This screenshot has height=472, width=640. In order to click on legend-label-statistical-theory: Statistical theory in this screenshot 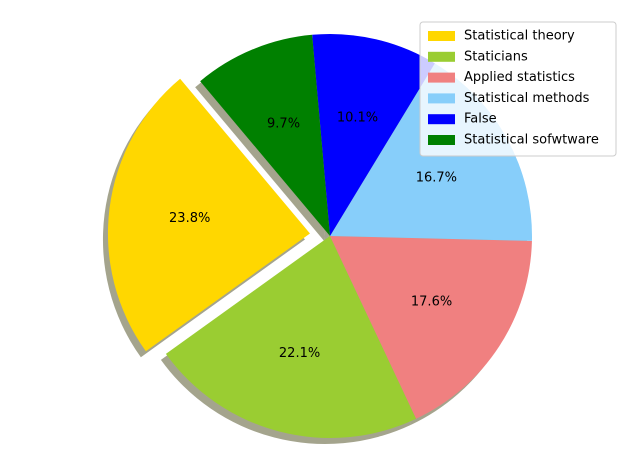, I will do `click(519, 36)`.